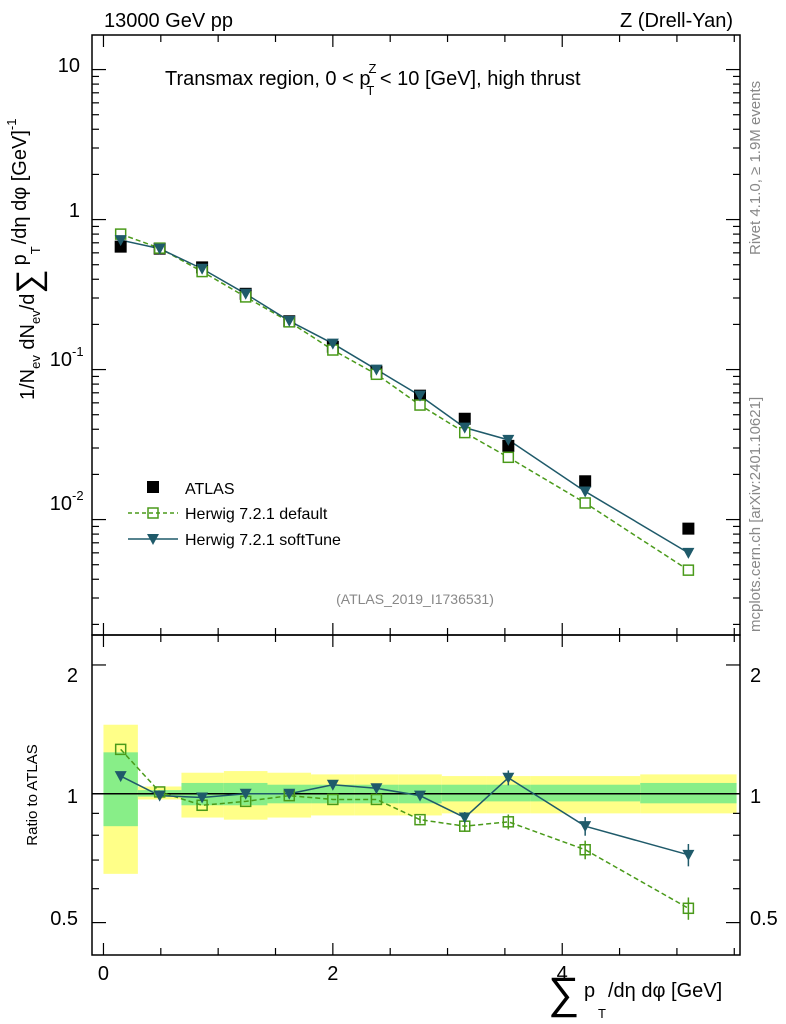 This screenshot has height=1024, width=786. What do you see at coordinates (676, 21) in the screenshot?
I see `header-right: Z (Drell-Yan)` at bounding box center [676, 21].